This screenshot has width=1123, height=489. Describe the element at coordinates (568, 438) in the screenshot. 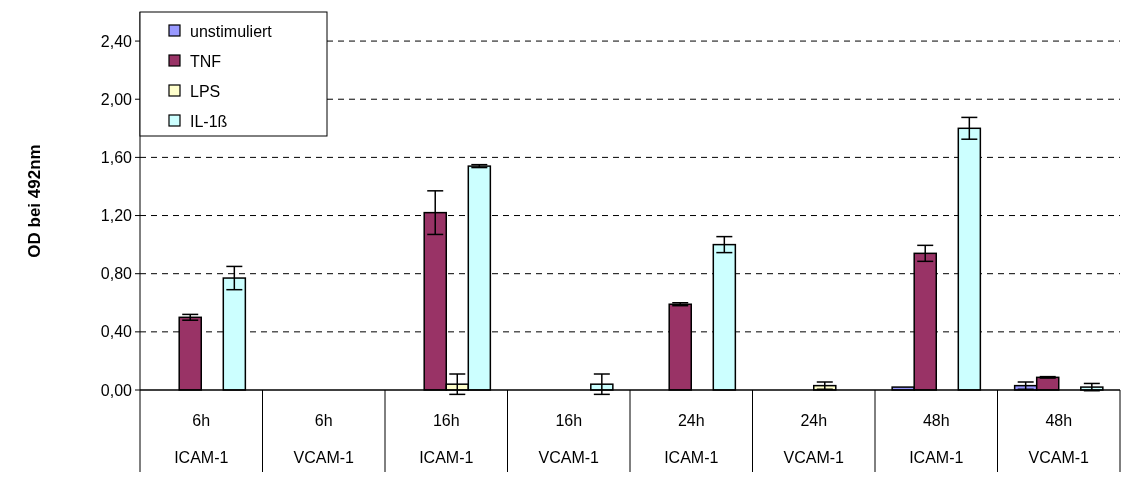

I see `category-label: 16h VCAM-1` at that location.